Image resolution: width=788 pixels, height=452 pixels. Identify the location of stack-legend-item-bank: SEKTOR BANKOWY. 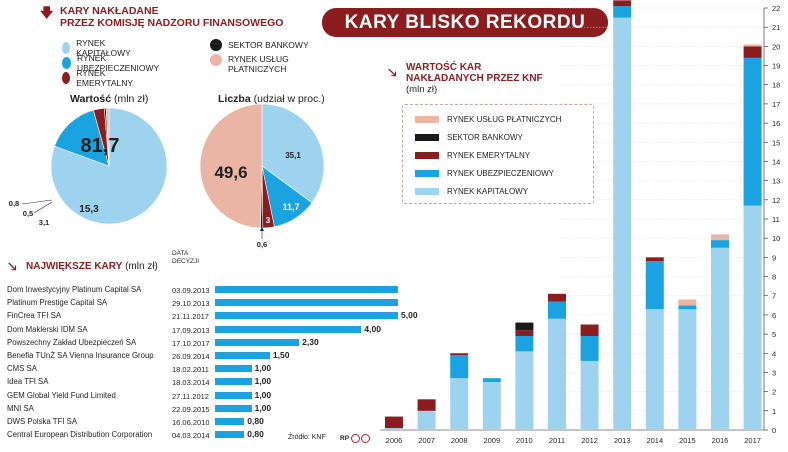
(469, 137).